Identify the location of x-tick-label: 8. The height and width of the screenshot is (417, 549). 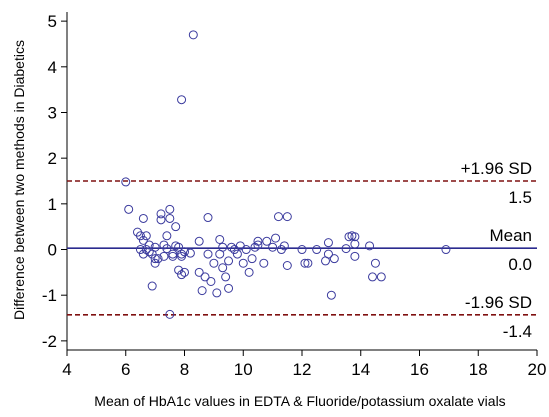
(184, 369).